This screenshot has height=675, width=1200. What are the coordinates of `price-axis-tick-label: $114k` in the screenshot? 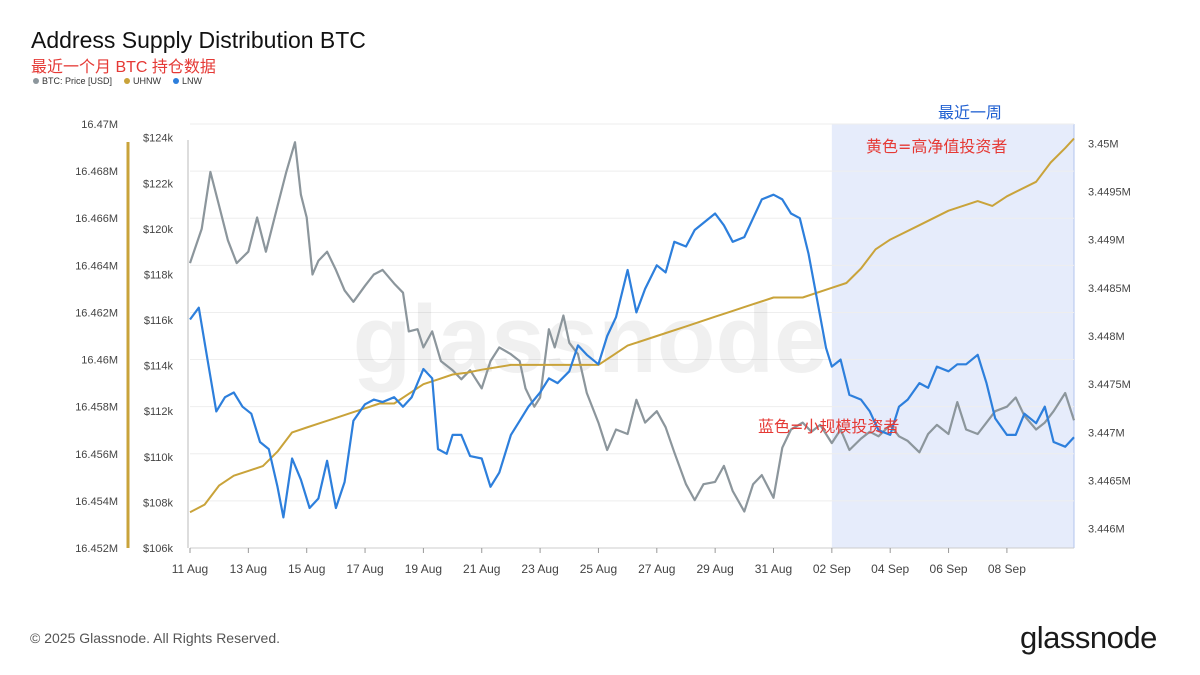 It's located at (159, 367).